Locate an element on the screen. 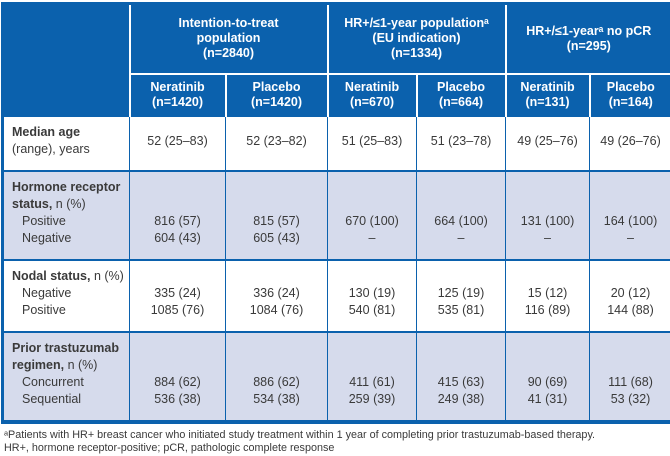  sub-row-label: Concurrent is located at coordinates (68, 382).